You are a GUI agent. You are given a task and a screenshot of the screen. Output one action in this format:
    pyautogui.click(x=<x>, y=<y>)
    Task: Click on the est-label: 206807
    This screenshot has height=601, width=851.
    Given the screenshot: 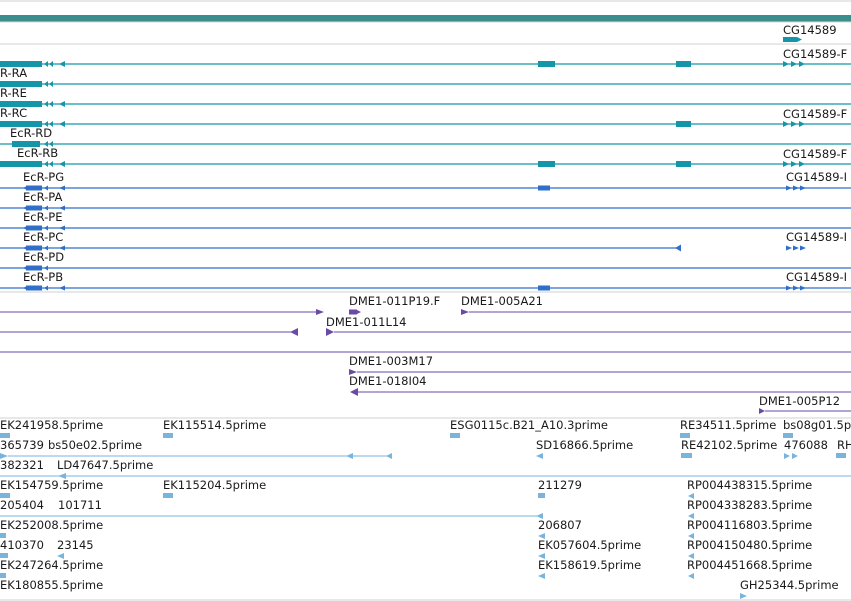 What is the action you would take?
    pyautogui.click(x=560, y=525)
    